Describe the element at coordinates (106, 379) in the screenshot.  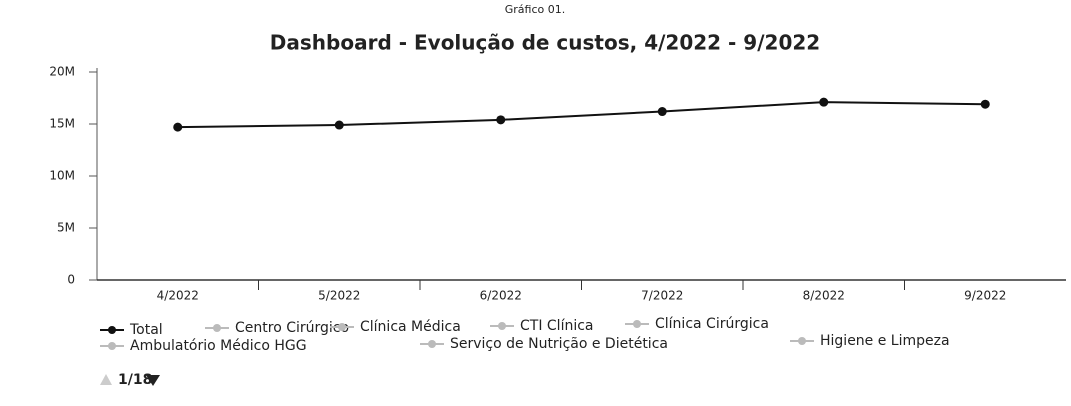
I see `page-up` at that location.